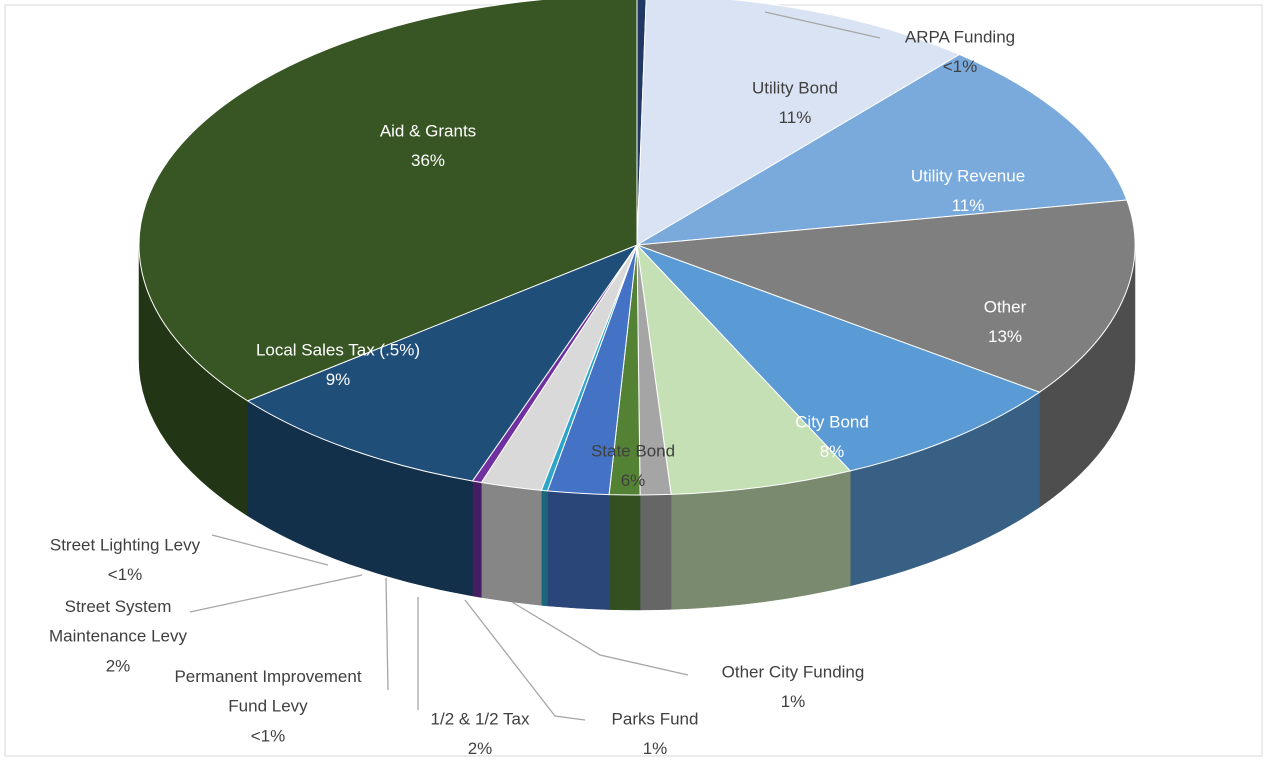  What do you see at coordinates (1005, 336) in the screenshot?
I see `value-label: 13%` at bounding box center [1005, 336].